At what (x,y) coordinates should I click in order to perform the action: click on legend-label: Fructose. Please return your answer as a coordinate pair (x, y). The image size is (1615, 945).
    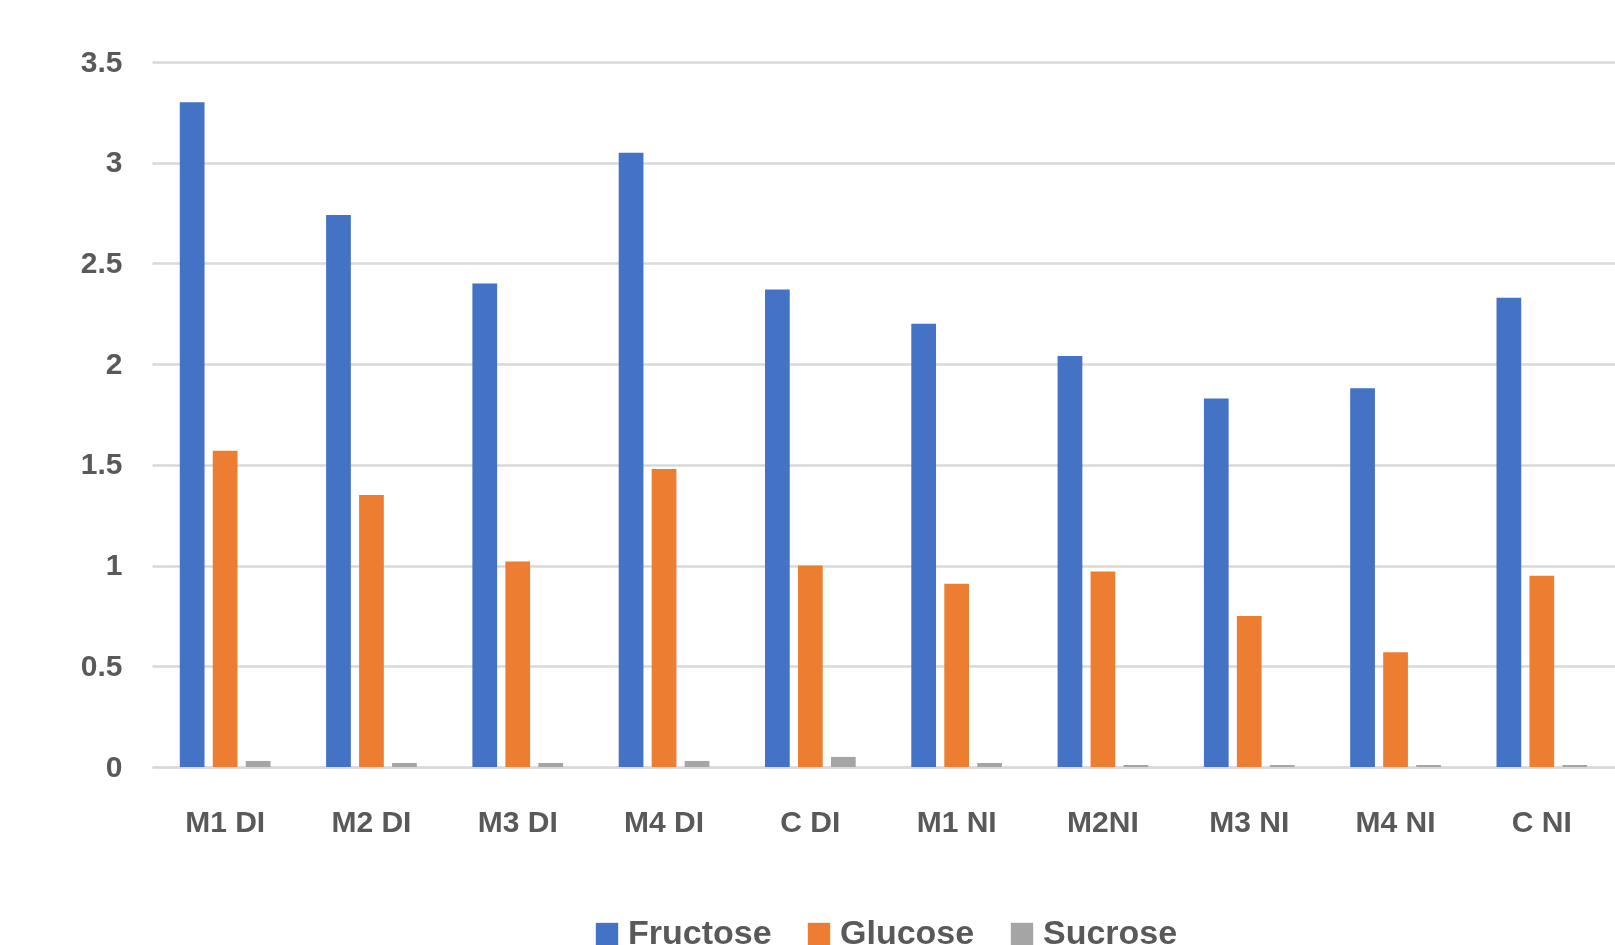
    Looking at the image, I should click on (700, 929).